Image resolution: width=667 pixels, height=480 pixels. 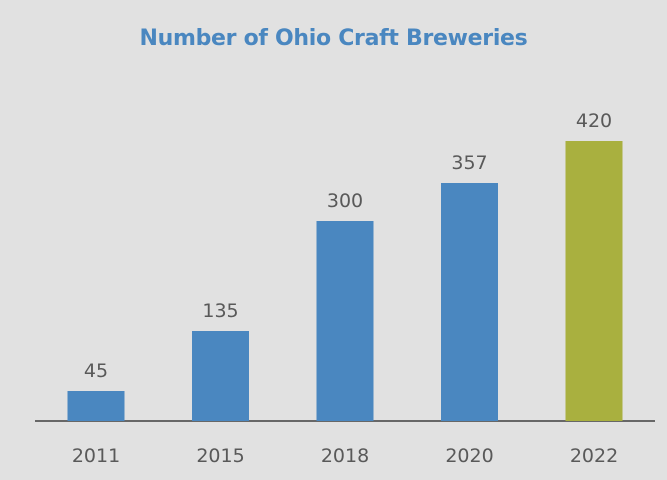 I want to click on bar-2022, so click(x=594, y=281).